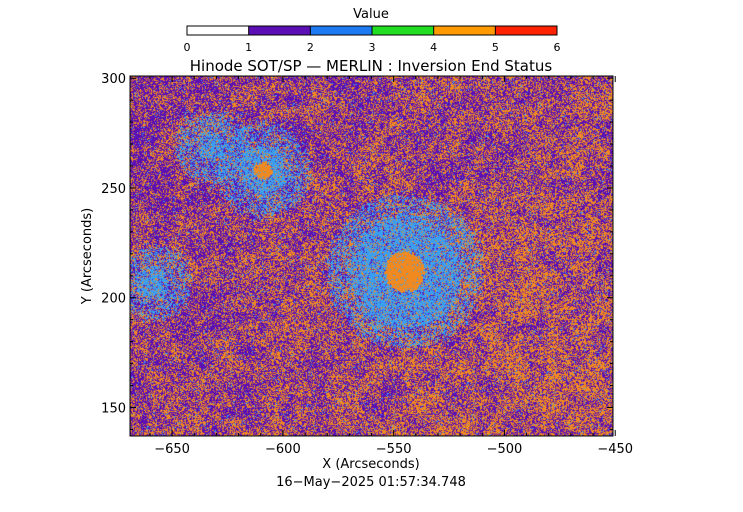 The image size is (743, 512). I want to click on x-tick-label: −550, so click(394, 449).